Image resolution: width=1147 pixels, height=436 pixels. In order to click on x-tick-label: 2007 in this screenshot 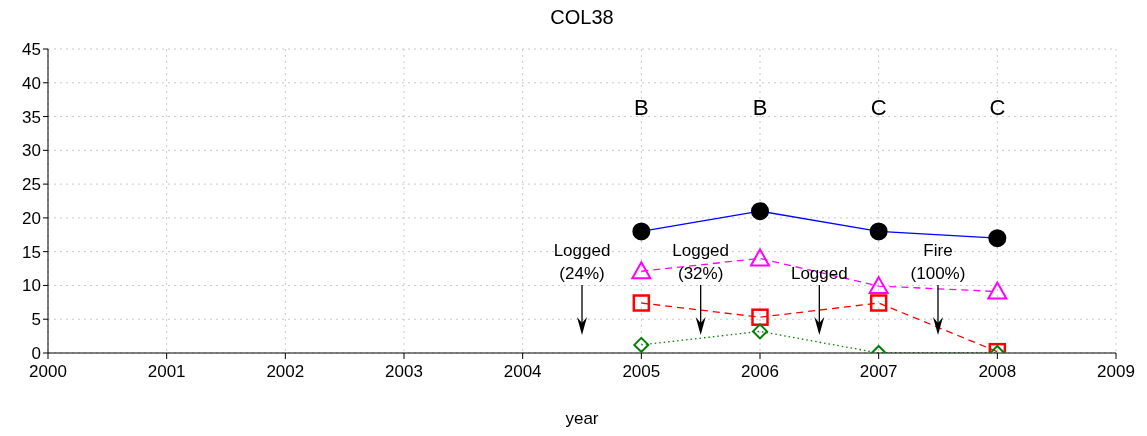, I will do `click(878, 372)`.